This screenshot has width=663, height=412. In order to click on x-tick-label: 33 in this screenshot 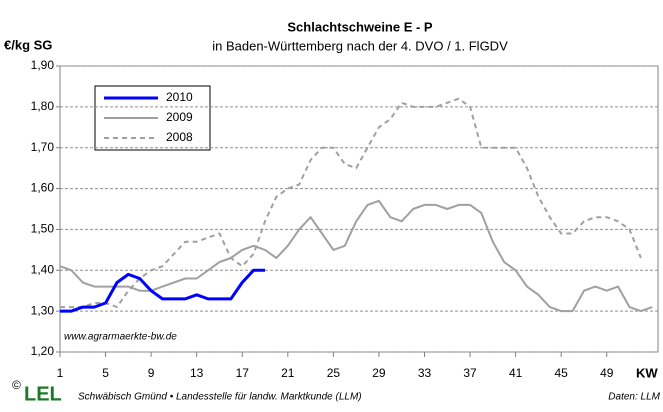, I will do `click(425, 373)`.